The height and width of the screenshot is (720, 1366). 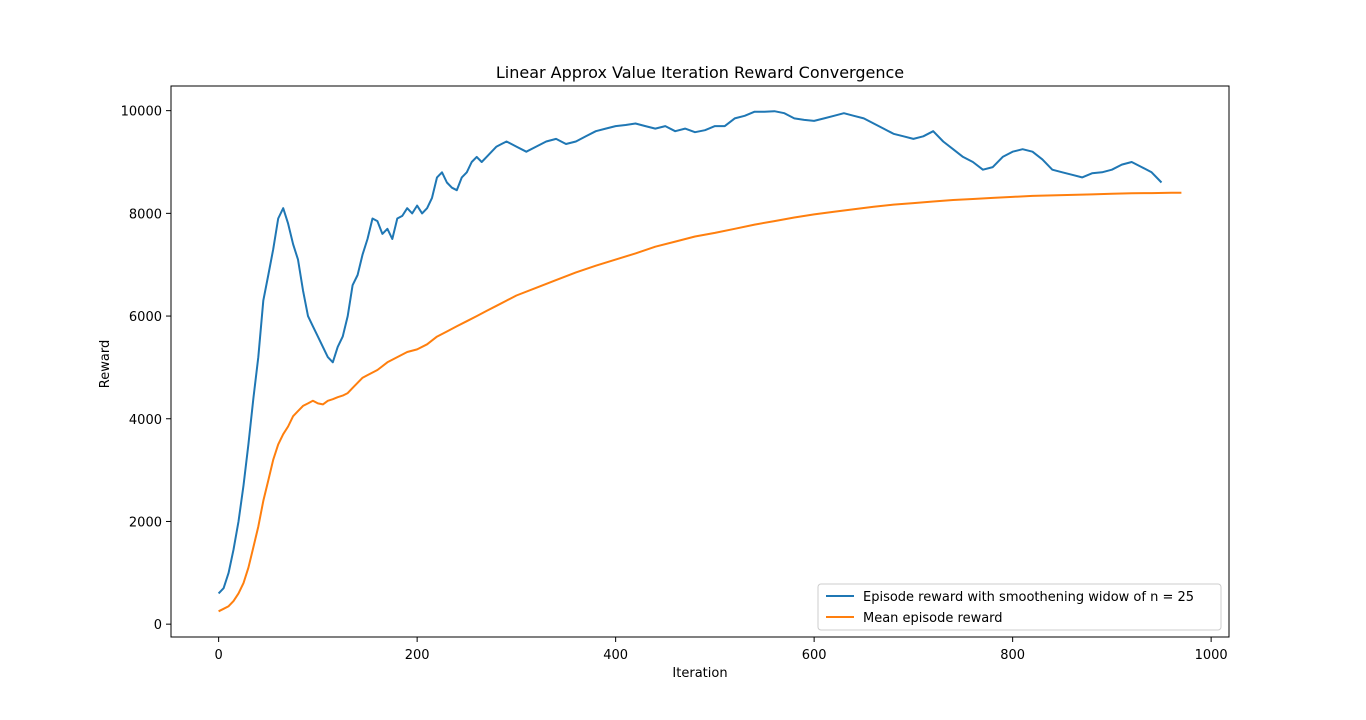 I want to click on x-tick-label: 600, so click(x=814, y=655).